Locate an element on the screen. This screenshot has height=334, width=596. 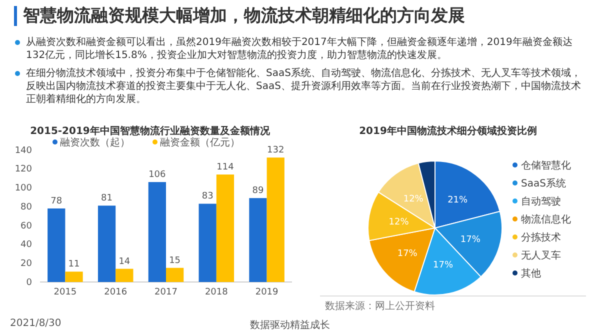
data-label: 83 is located at coordinates (208, 197).